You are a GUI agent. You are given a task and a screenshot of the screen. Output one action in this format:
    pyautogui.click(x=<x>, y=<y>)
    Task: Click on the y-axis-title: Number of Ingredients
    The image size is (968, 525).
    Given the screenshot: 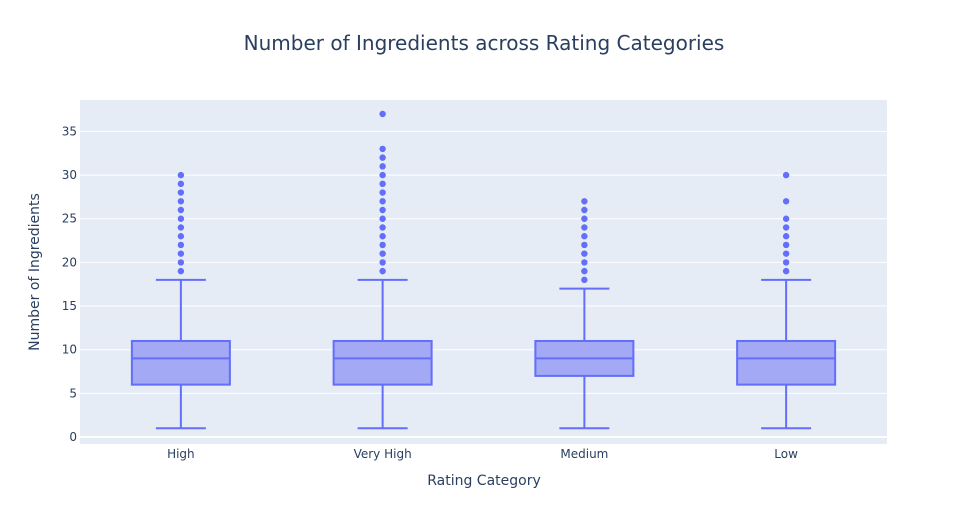 What is the action you would take?
    pyautogui.click(x=35, y=272)
    